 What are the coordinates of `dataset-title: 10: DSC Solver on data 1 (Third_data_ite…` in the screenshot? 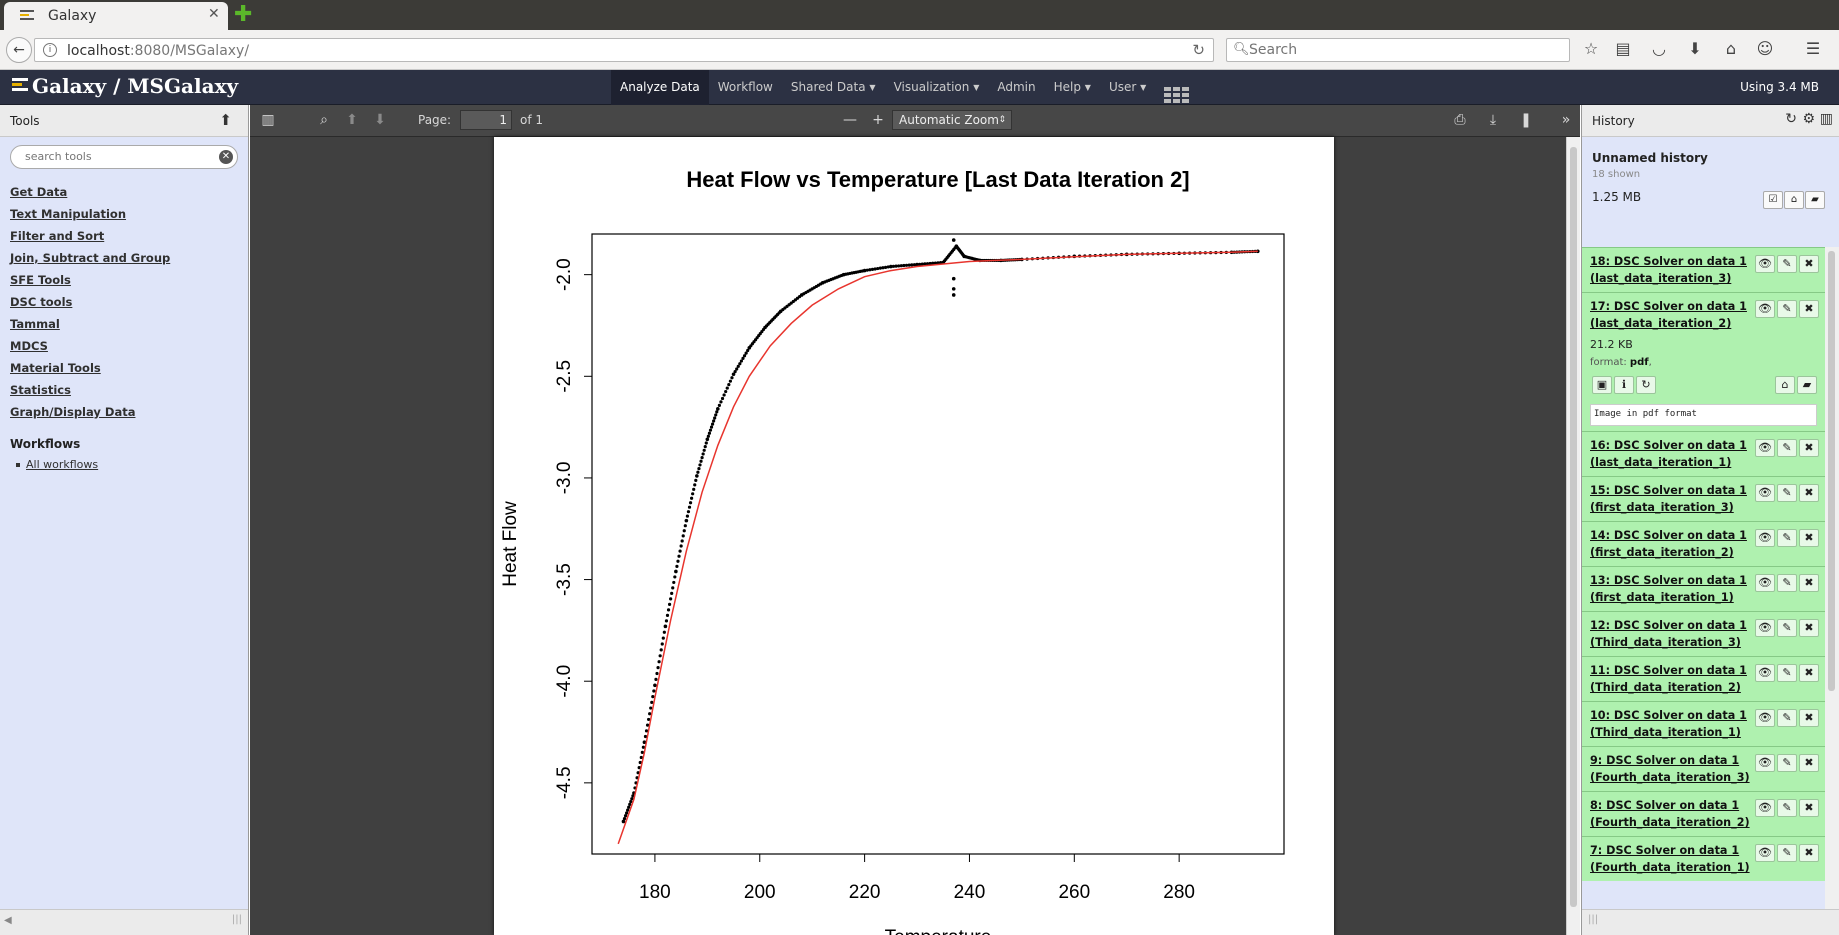 It's located at (1668, 724).